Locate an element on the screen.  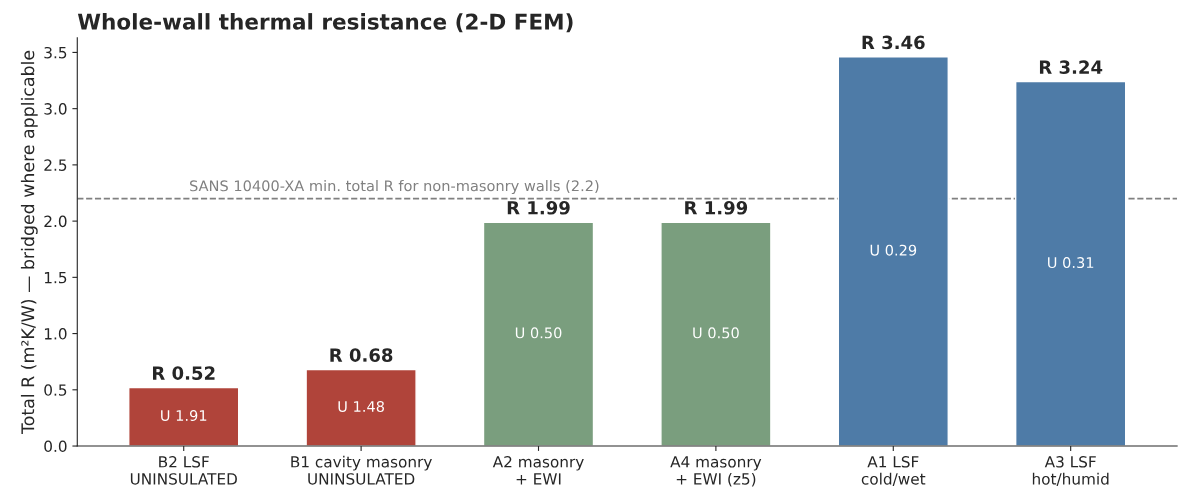
ref-line-label: SANS 10400-XA min. total R for non-masonry walls (2.2) is located at coordinates (394, 187).